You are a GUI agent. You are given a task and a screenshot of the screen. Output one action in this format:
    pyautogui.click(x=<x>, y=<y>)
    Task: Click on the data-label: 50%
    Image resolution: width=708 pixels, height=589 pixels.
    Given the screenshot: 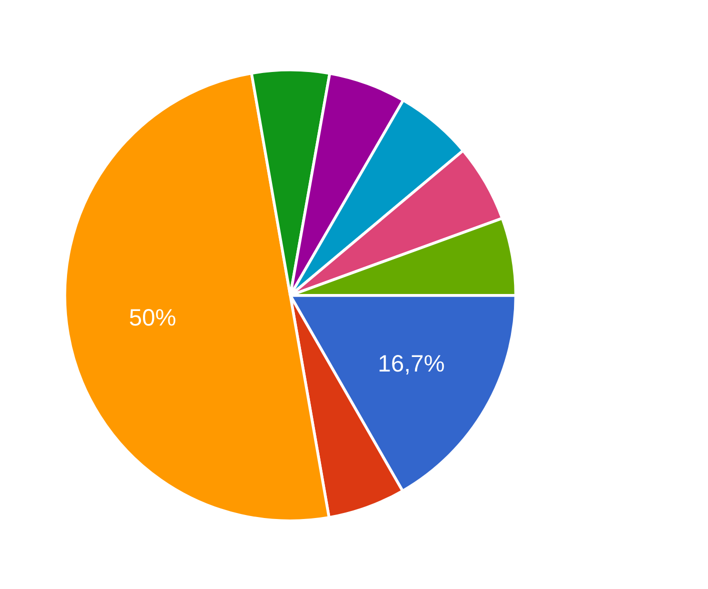 What is the action you would take?
    pyautogui.click(x=153, y=317)
    